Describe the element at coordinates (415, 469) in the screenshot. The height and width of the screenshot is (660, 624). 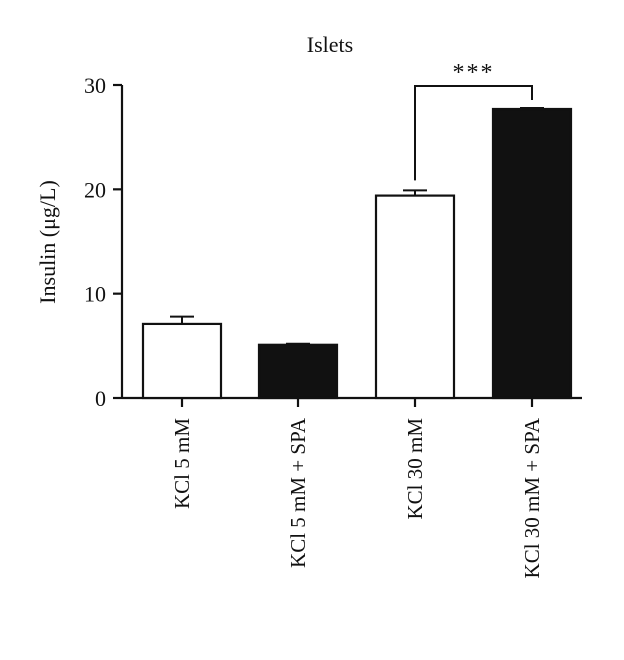
I see `x-category-label: KCl 30 mM` at that location.